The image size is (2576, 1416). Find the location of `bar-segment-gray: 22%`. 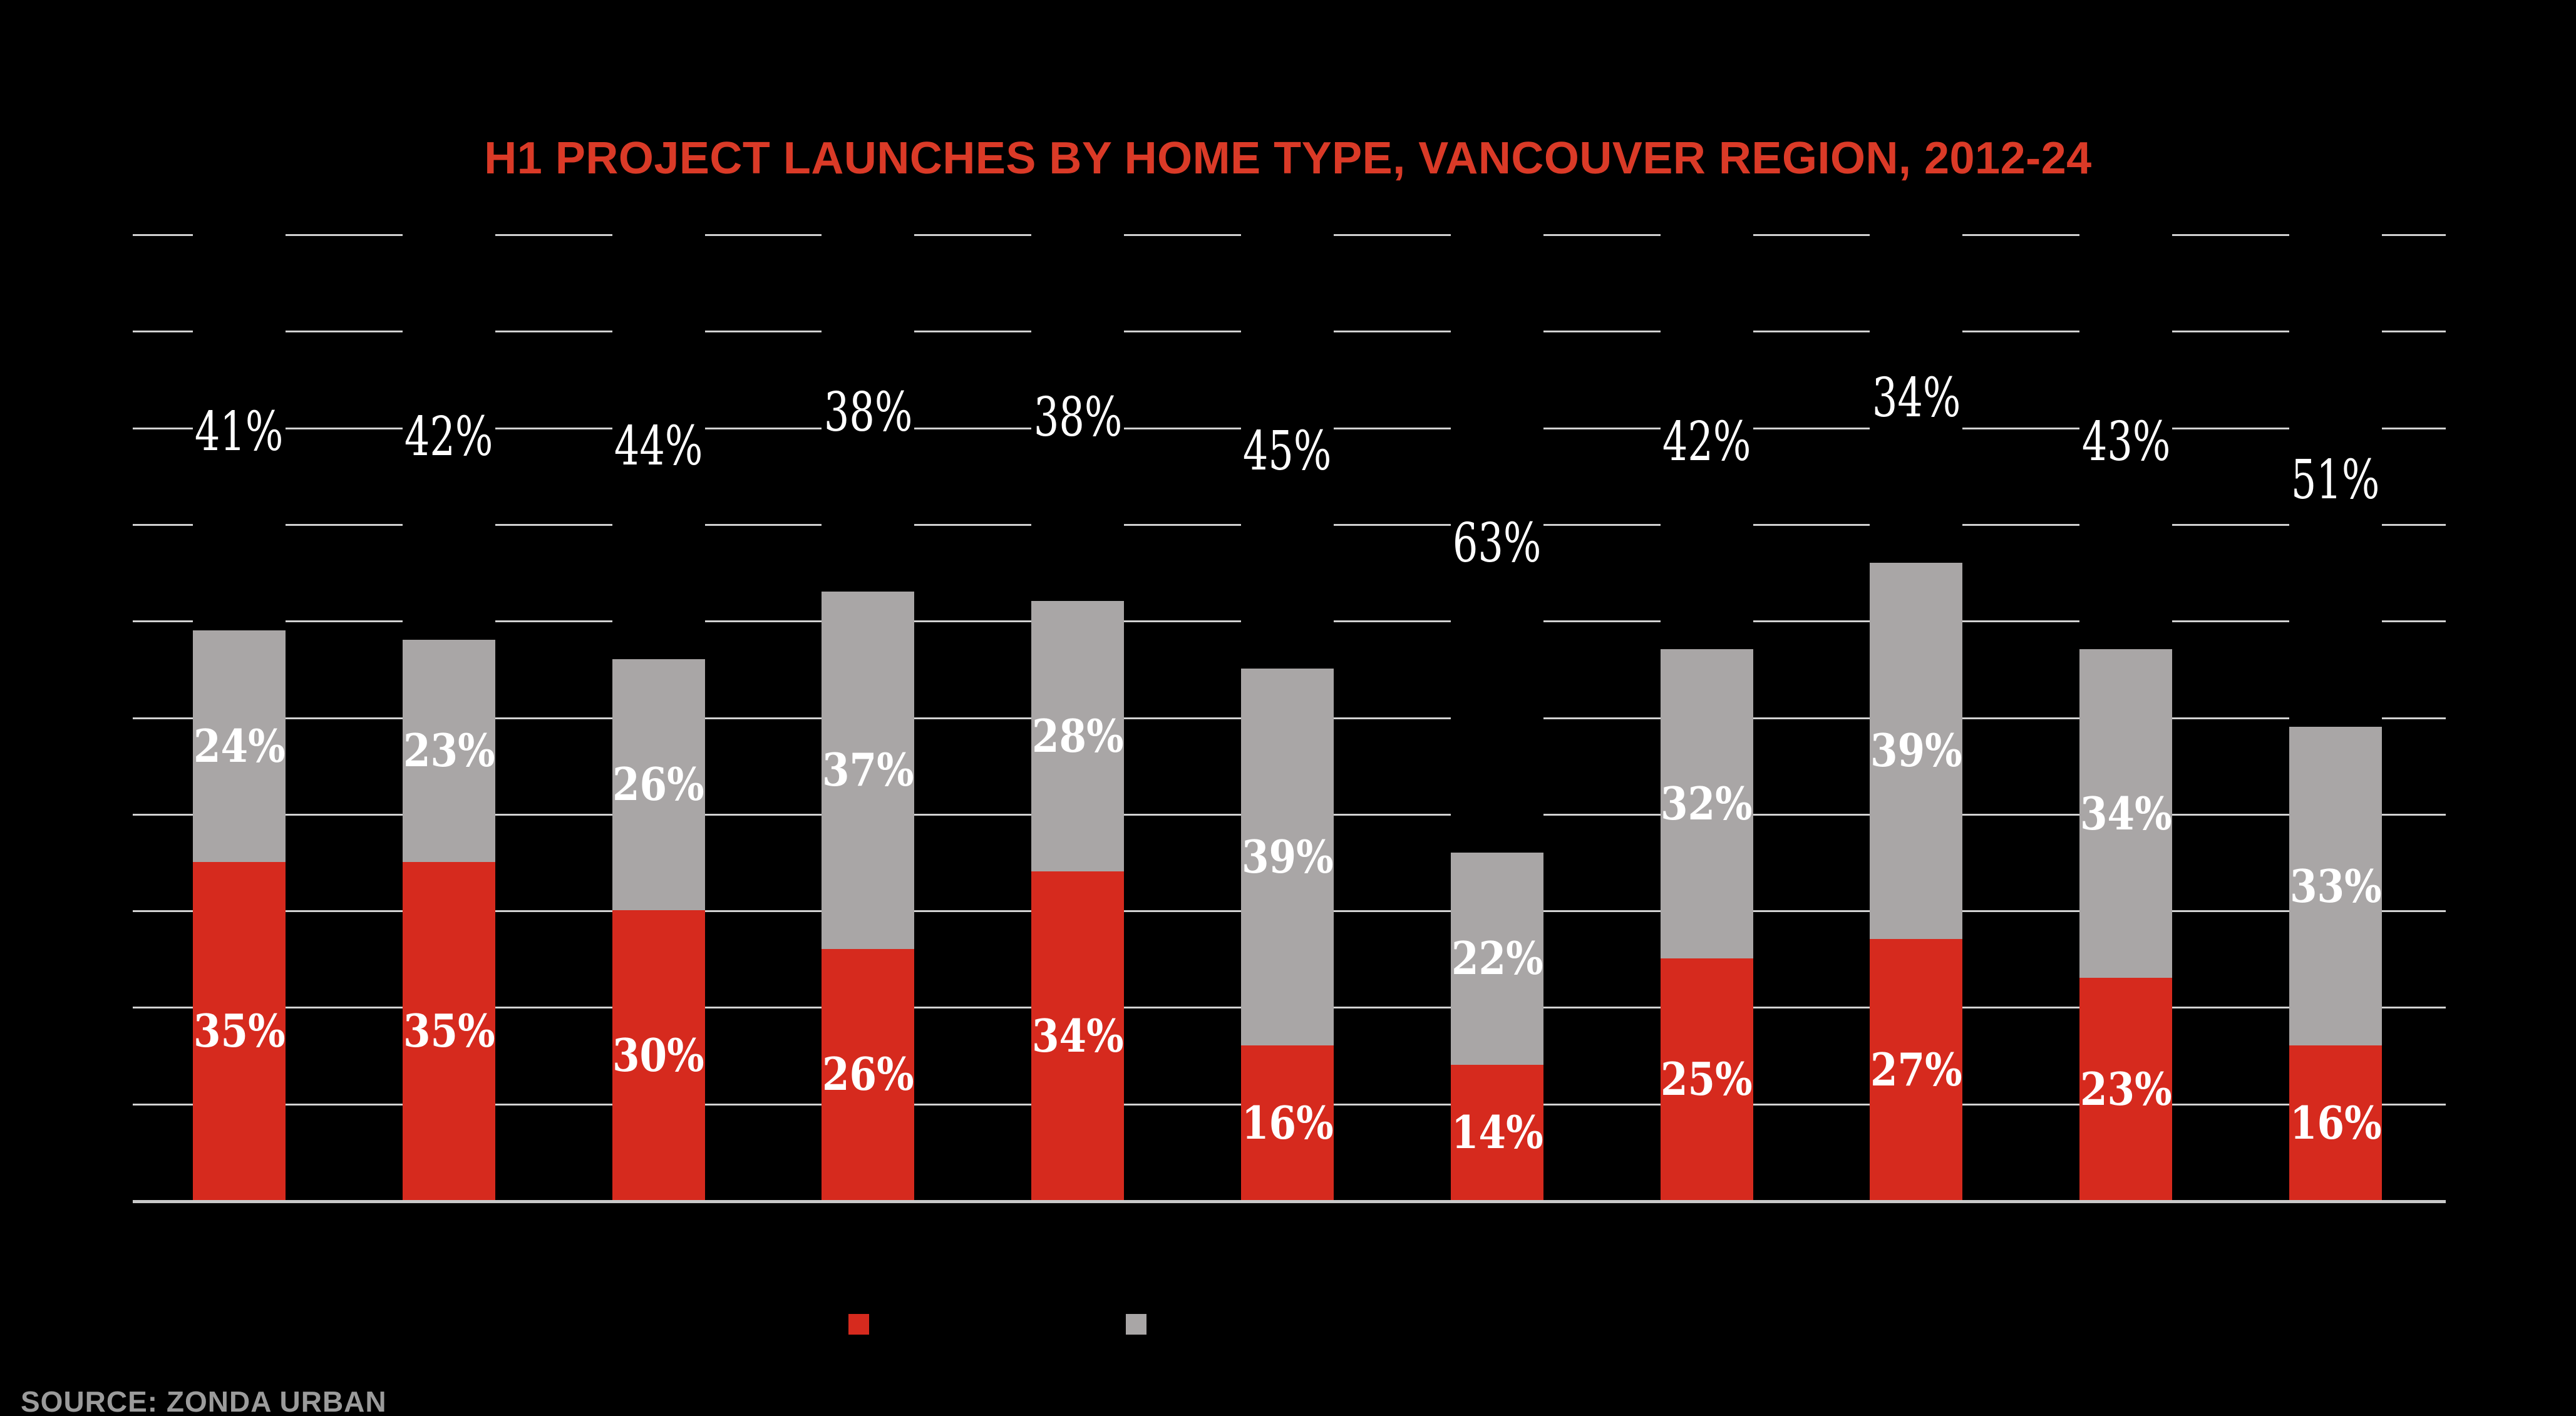

bar-segment-gray: 22% is located at coordinates (1496, 958).